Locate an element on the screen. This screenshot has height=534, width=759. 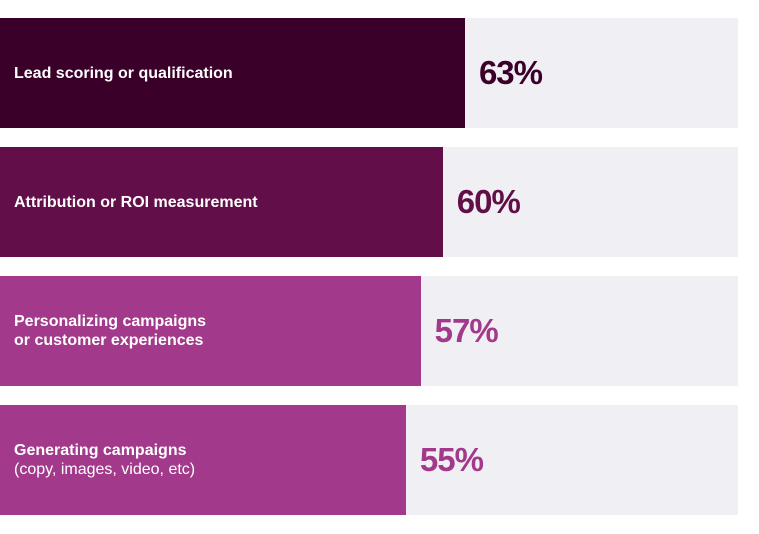
category-label-line: Lead scoring or qualification is located at coordinates (123, 73).